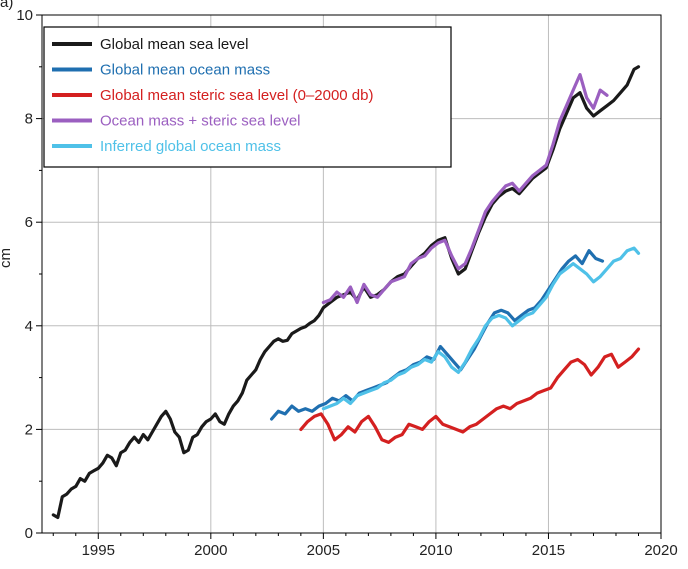 The width and height of the screenshot is (688, 569). Describe the element at coordinates (174, 44) in the screenshot. I see `legend-label: Global mean sea level` at that location.